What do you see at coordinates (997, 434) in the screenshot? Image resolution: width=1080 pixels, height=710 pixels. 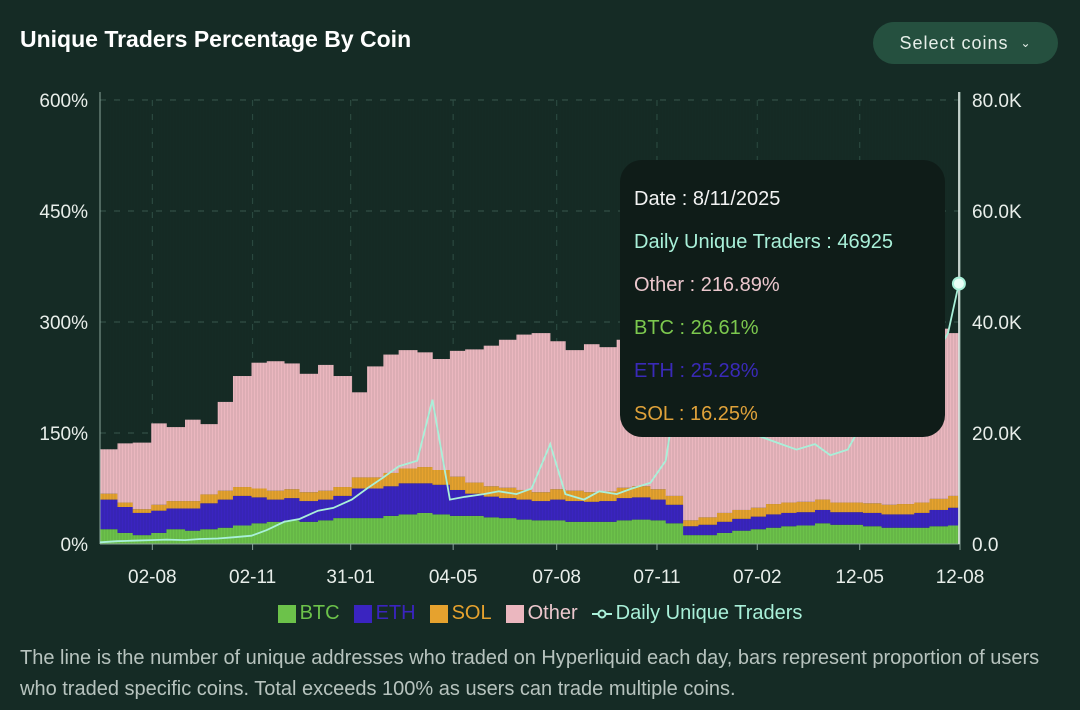 I see `y-right-tick-label: 20.0K` at bounding box center [997, 434].